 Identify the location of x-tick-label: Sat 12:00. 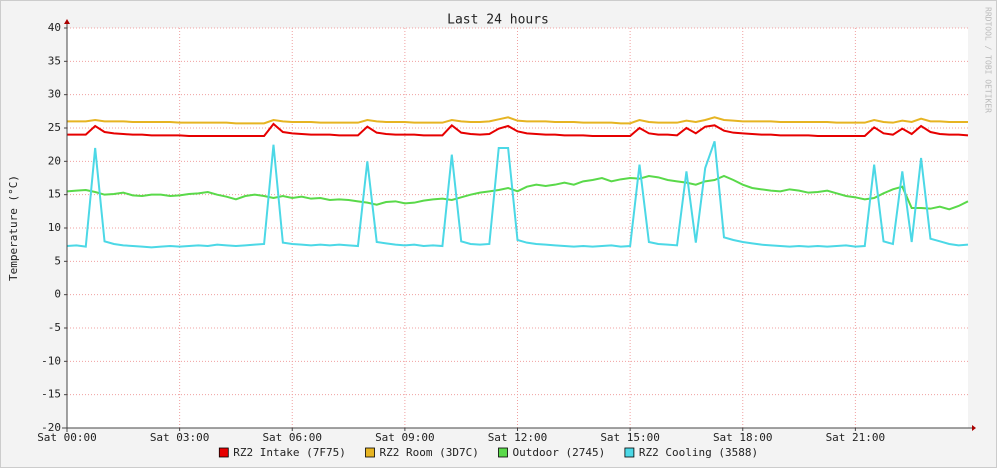
(518, 437).